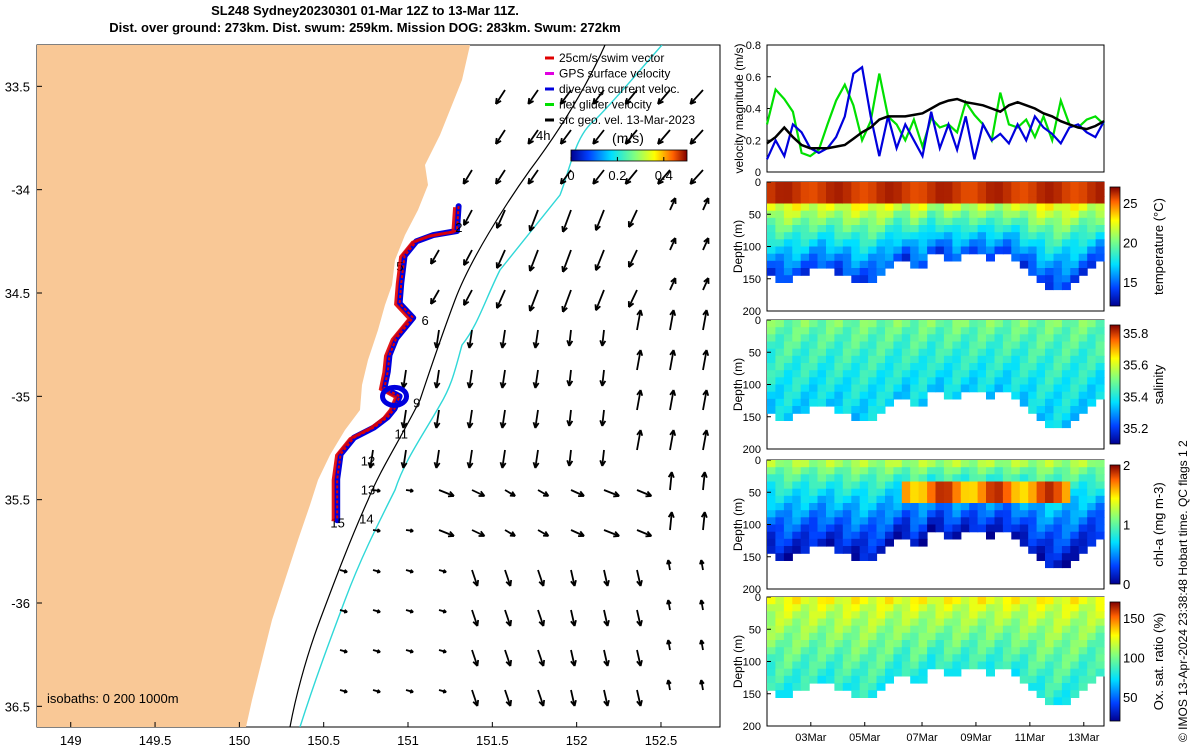 This screenshot has height=750, width=1200. What do you see at coordinates (627, 120) in the screenshot?
I see `legend-label: sfc geo. vel. 13-Mar-2023` at bounding box center [627, 120].